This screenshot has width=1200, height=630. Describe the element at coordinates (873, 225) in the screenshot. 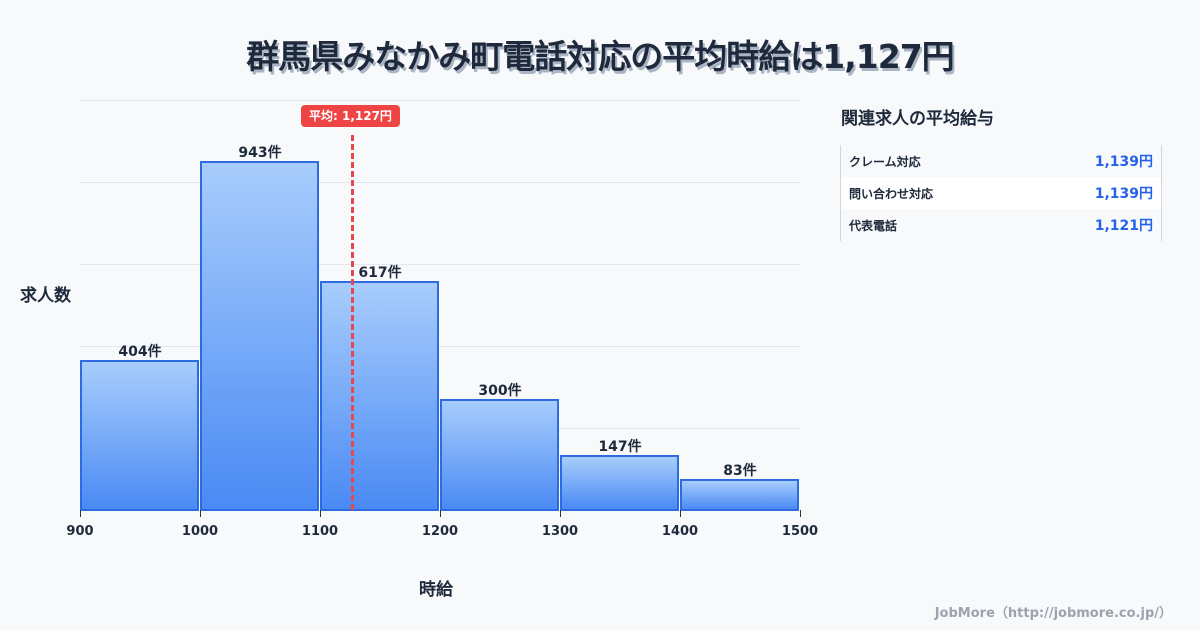

I see `related-job-name: 代表電話` at that location.